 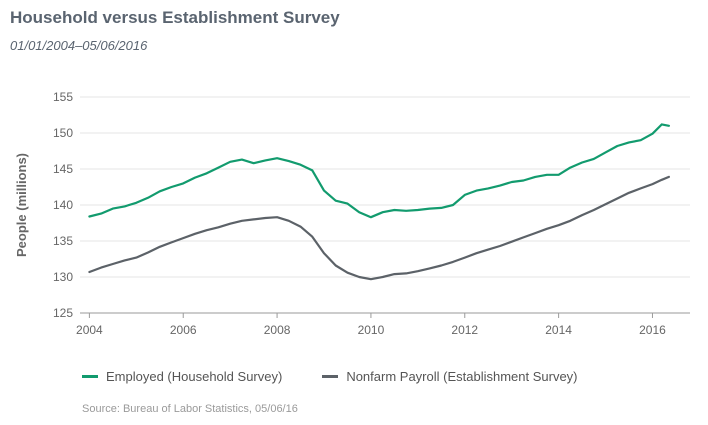 What do you see at coordinates (371, 330) in the screenshot?
I see `x-tick-label-2010: 2010` at bounding box center [371, 330].